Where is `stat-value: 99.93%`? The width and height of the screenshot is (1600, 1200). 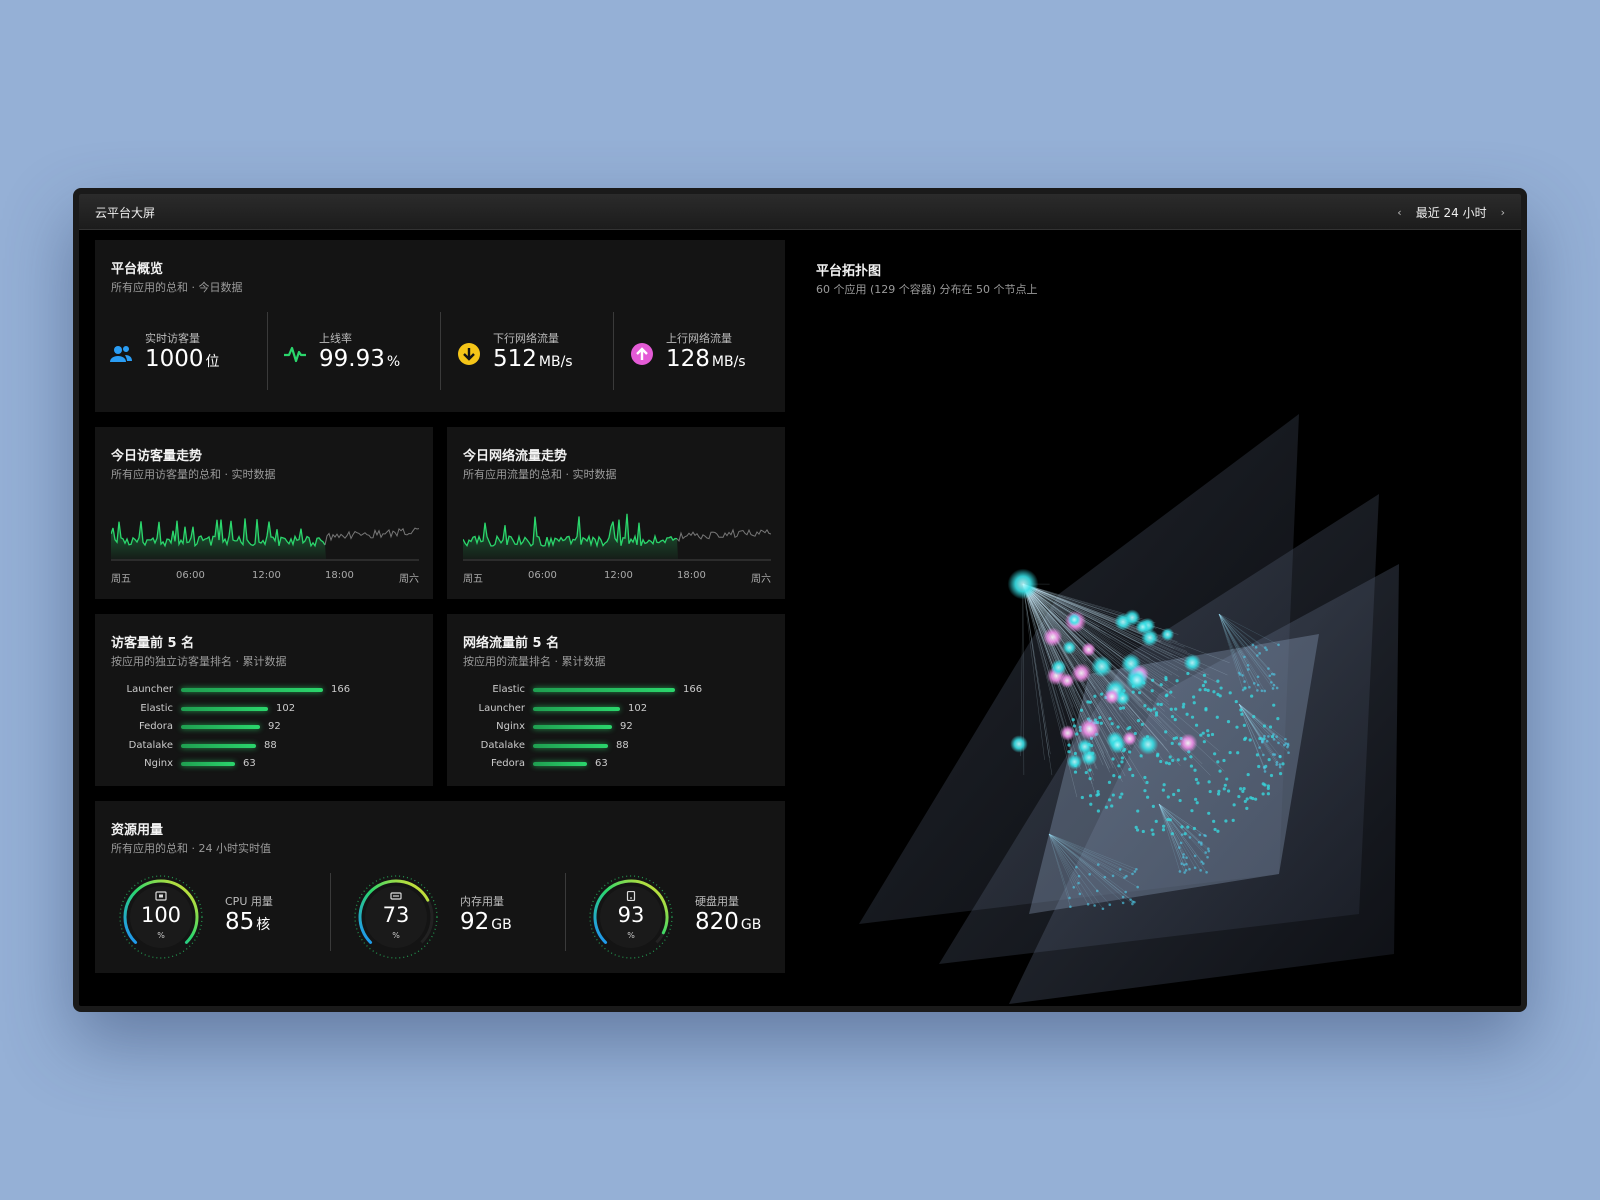
stat-value: 99.93% is located at coordinates (360, 359).